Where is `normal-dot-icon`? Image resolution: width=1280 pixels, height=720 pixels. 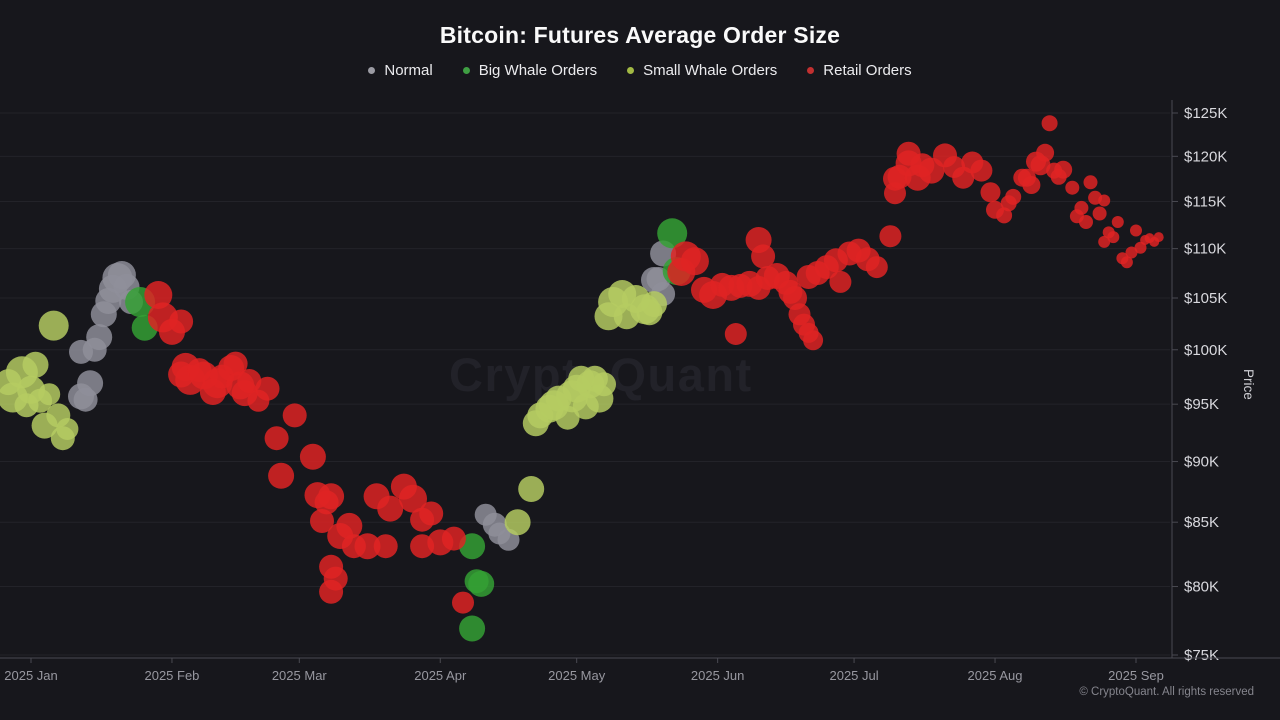 normal-dot-icon is located at coordinates (372, 70).